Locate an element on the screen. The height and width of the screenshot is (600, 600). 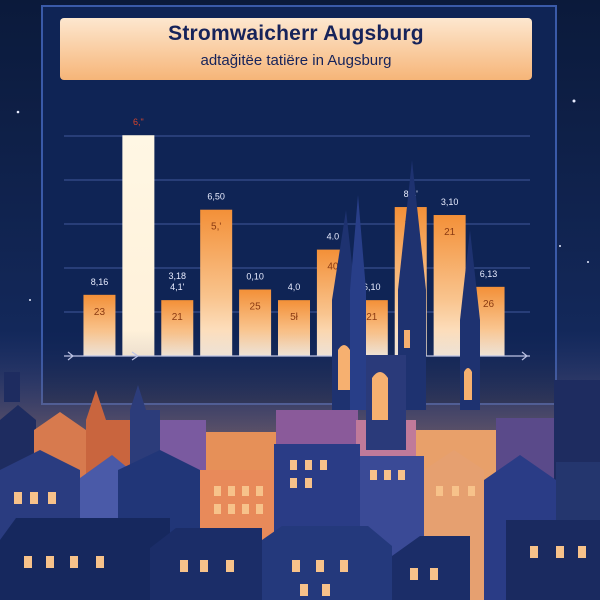
bar-value-label: 5ł is located at coordinates (294, 317).